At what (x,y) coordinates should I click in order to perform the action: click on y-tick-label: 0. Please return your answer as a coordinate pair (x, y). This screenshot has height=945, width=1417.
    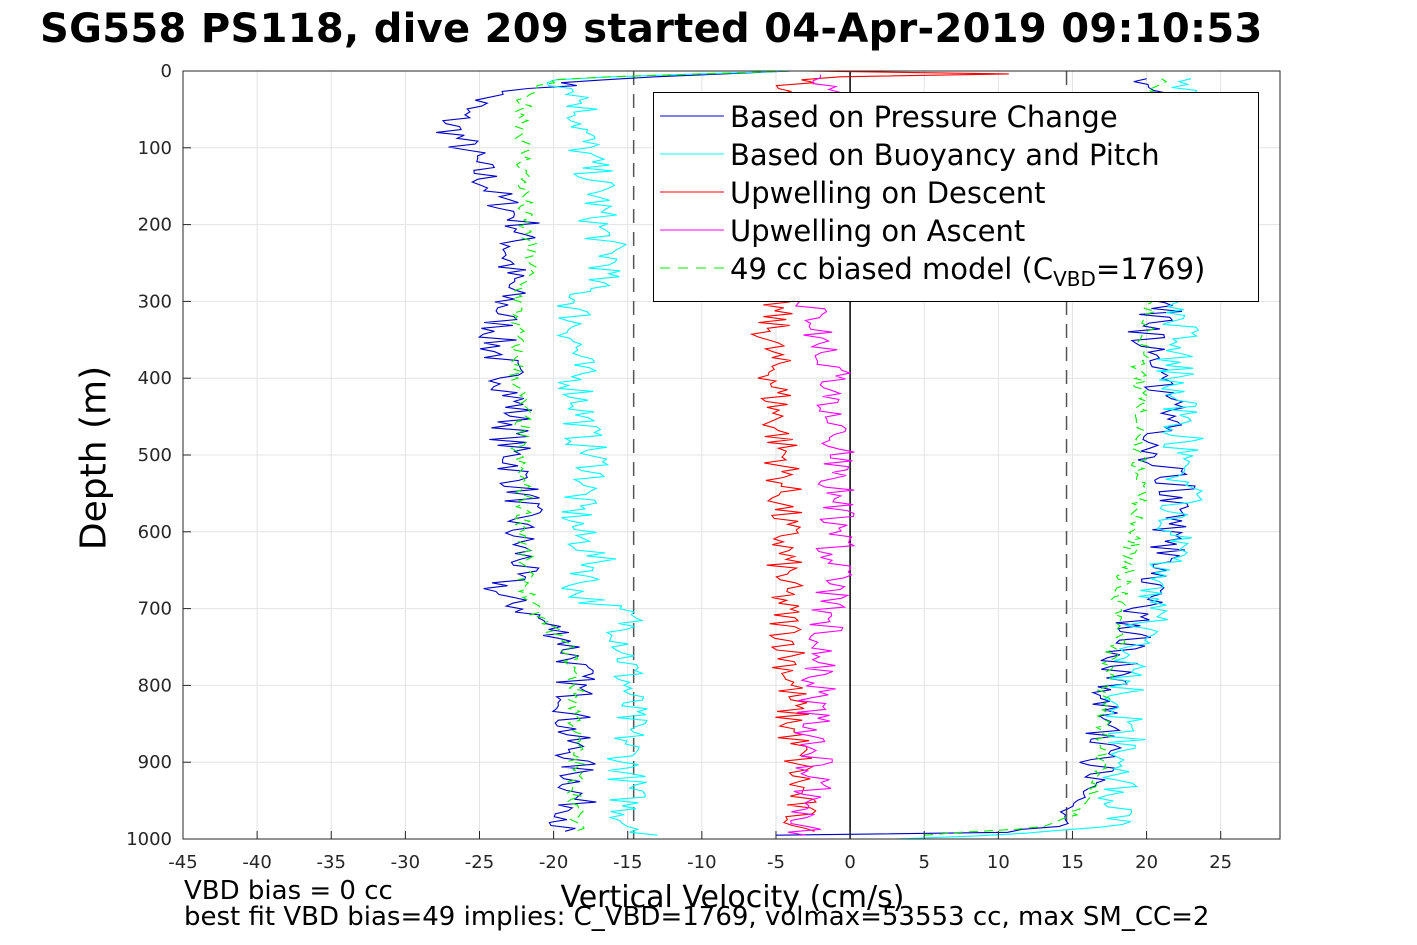
    Looking at the image, I should click on (166, 71).